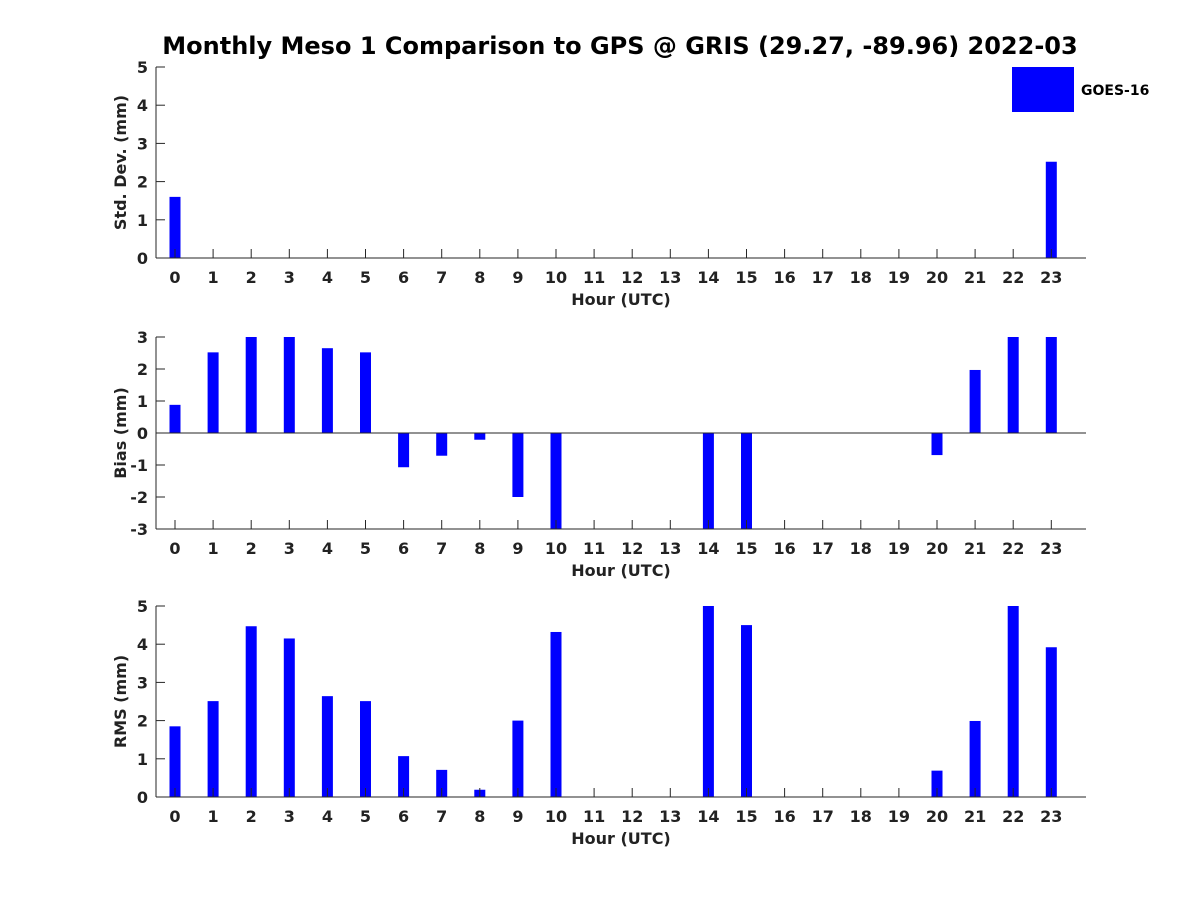  I want to click on bias-x-tick-label: 19, so click(899, 548).